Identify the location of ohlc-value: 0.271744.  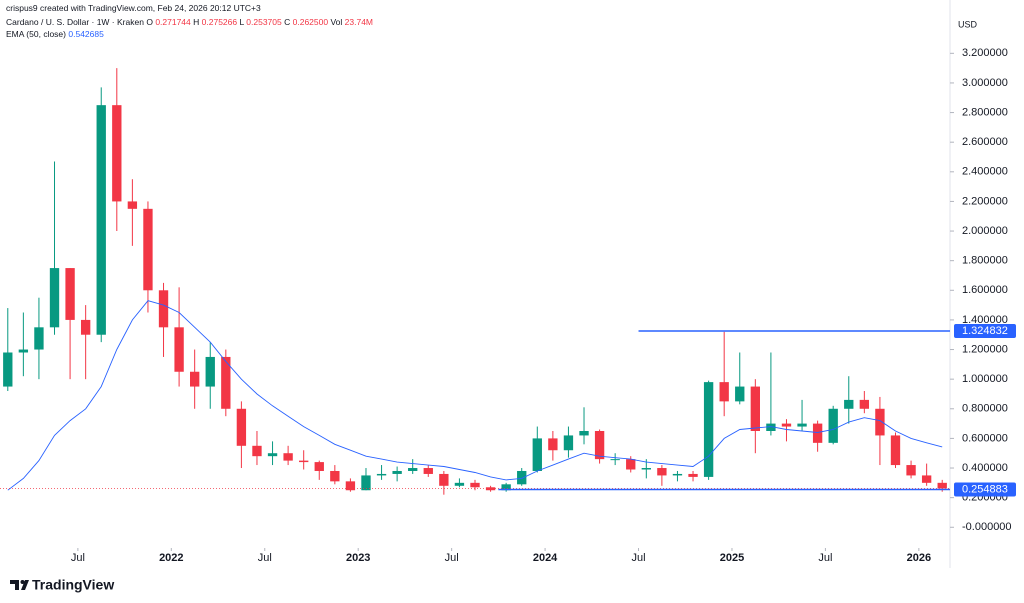
(173, 22).